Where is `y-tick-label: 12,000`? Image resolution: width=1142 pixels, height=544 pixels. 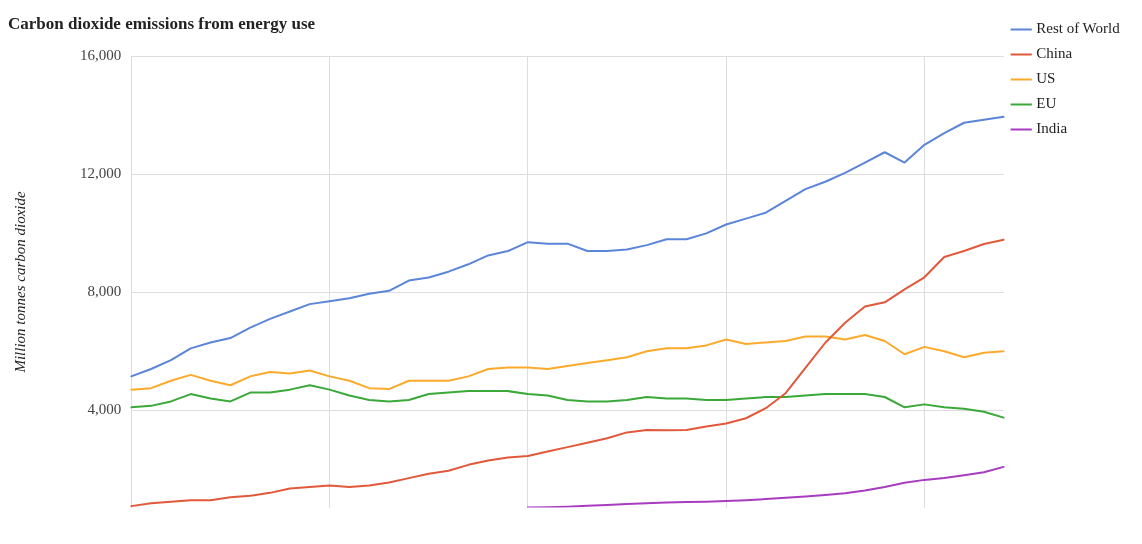 y-tick-label: 12,000 is located at coordinates (101, 173).